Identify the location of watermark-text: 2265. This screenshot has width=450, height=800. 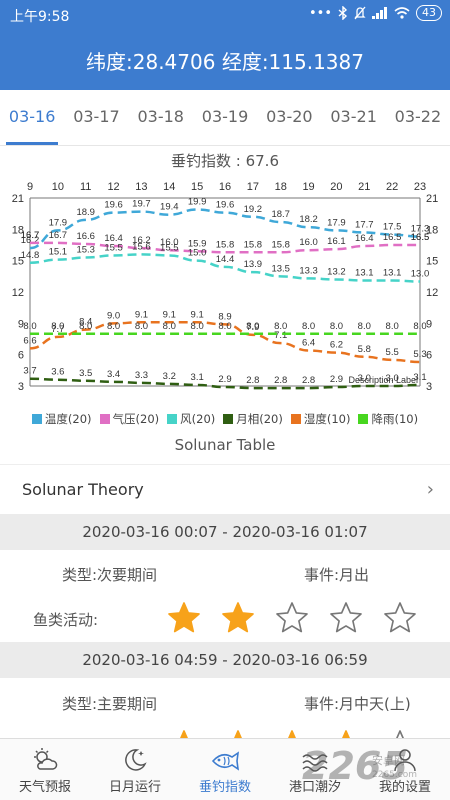
(355, 766).